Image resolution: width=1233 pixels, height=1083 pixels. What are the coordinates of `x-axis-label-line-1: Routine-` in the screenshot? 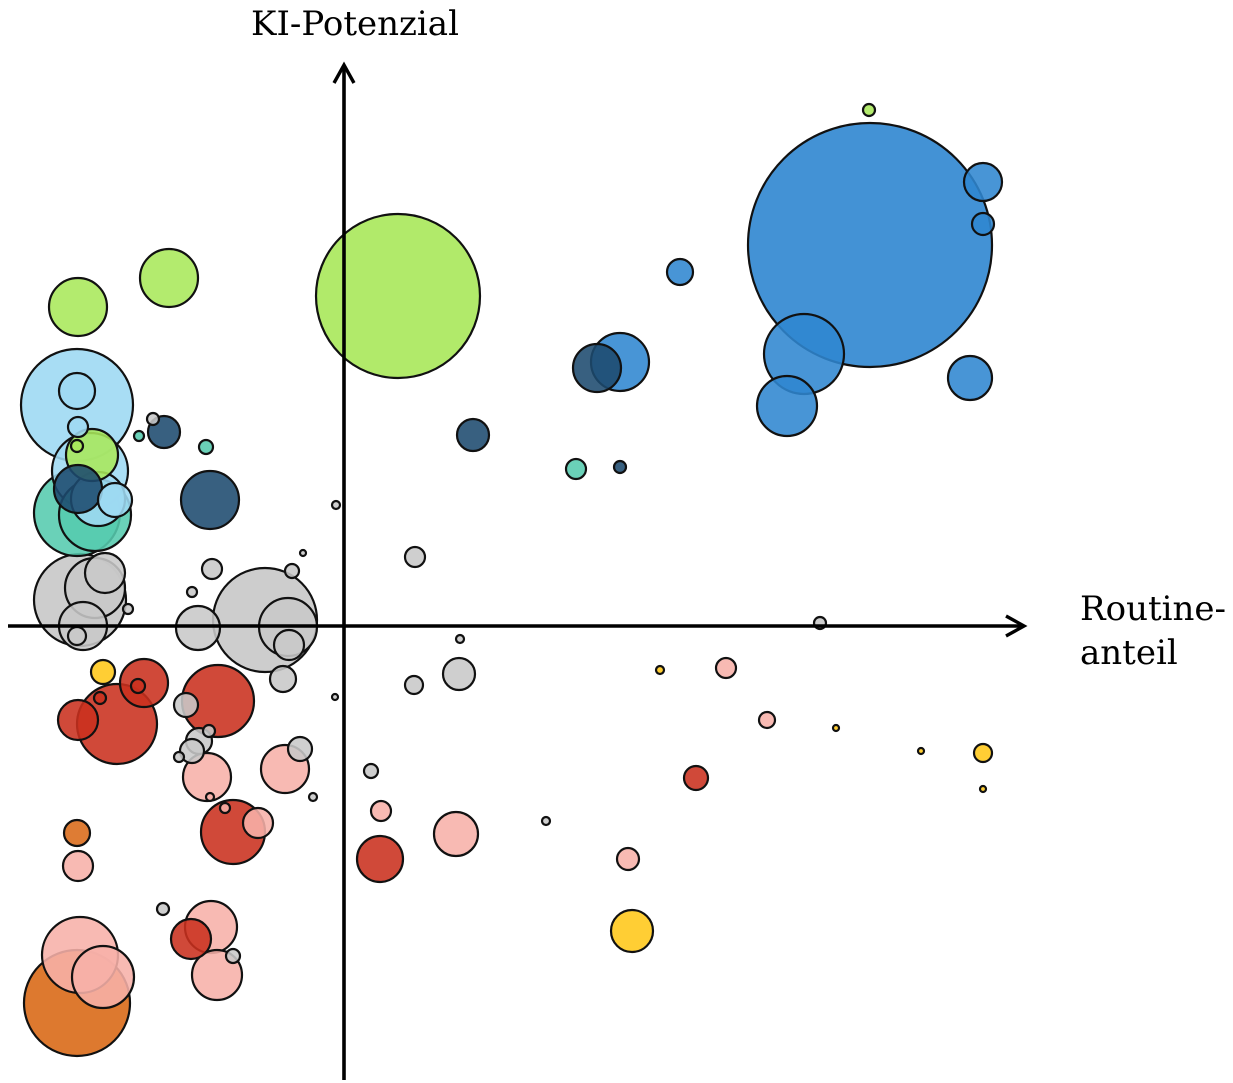 It's located at (1153, 609).